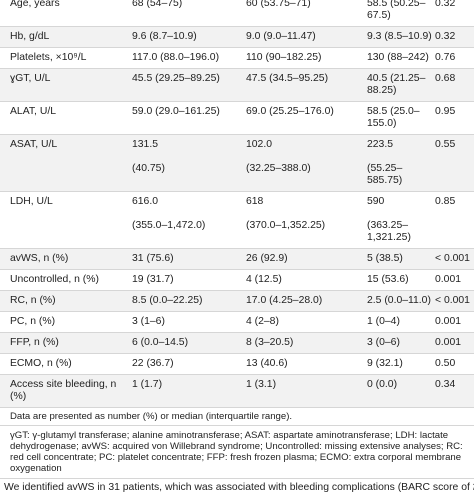  Describe the element at coordinates (395, 85) in the screenshot. I see `cell-group-b: 40.5 (21.25–88.25)` at that location.